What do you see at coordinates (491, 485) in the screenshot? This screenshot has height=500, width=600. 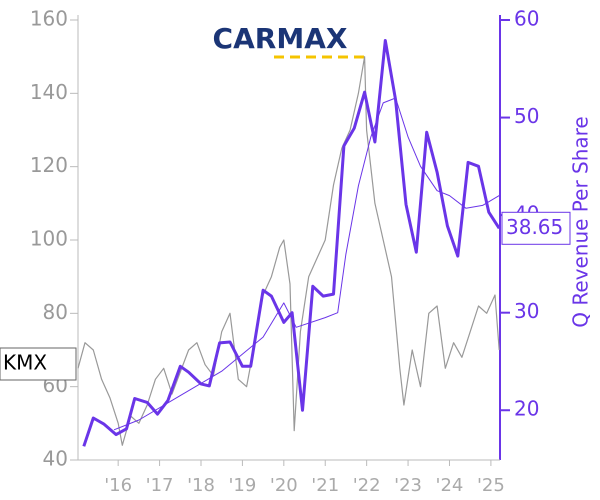 I see `x-tick-label: '25` at bounding box center [491, 485].